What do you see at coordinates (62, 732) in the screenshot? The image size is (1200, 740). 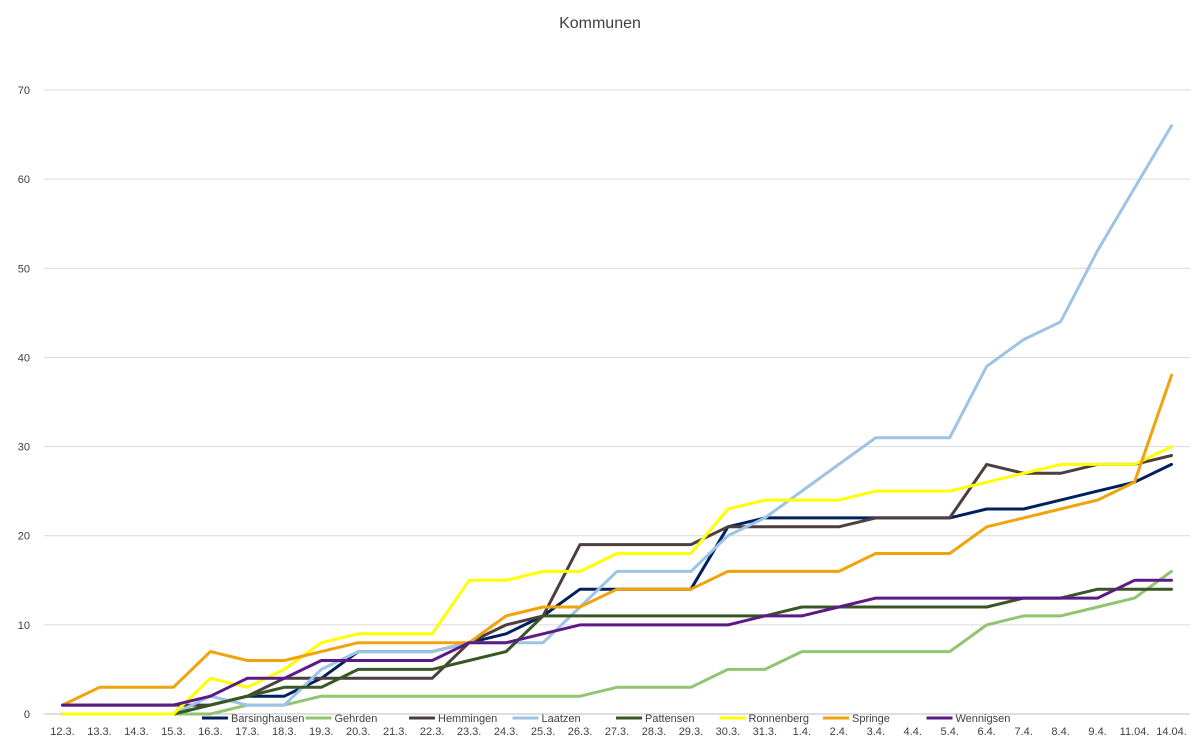 I see `x-tick-label: 12.3.` at bounding box center [62, 732].